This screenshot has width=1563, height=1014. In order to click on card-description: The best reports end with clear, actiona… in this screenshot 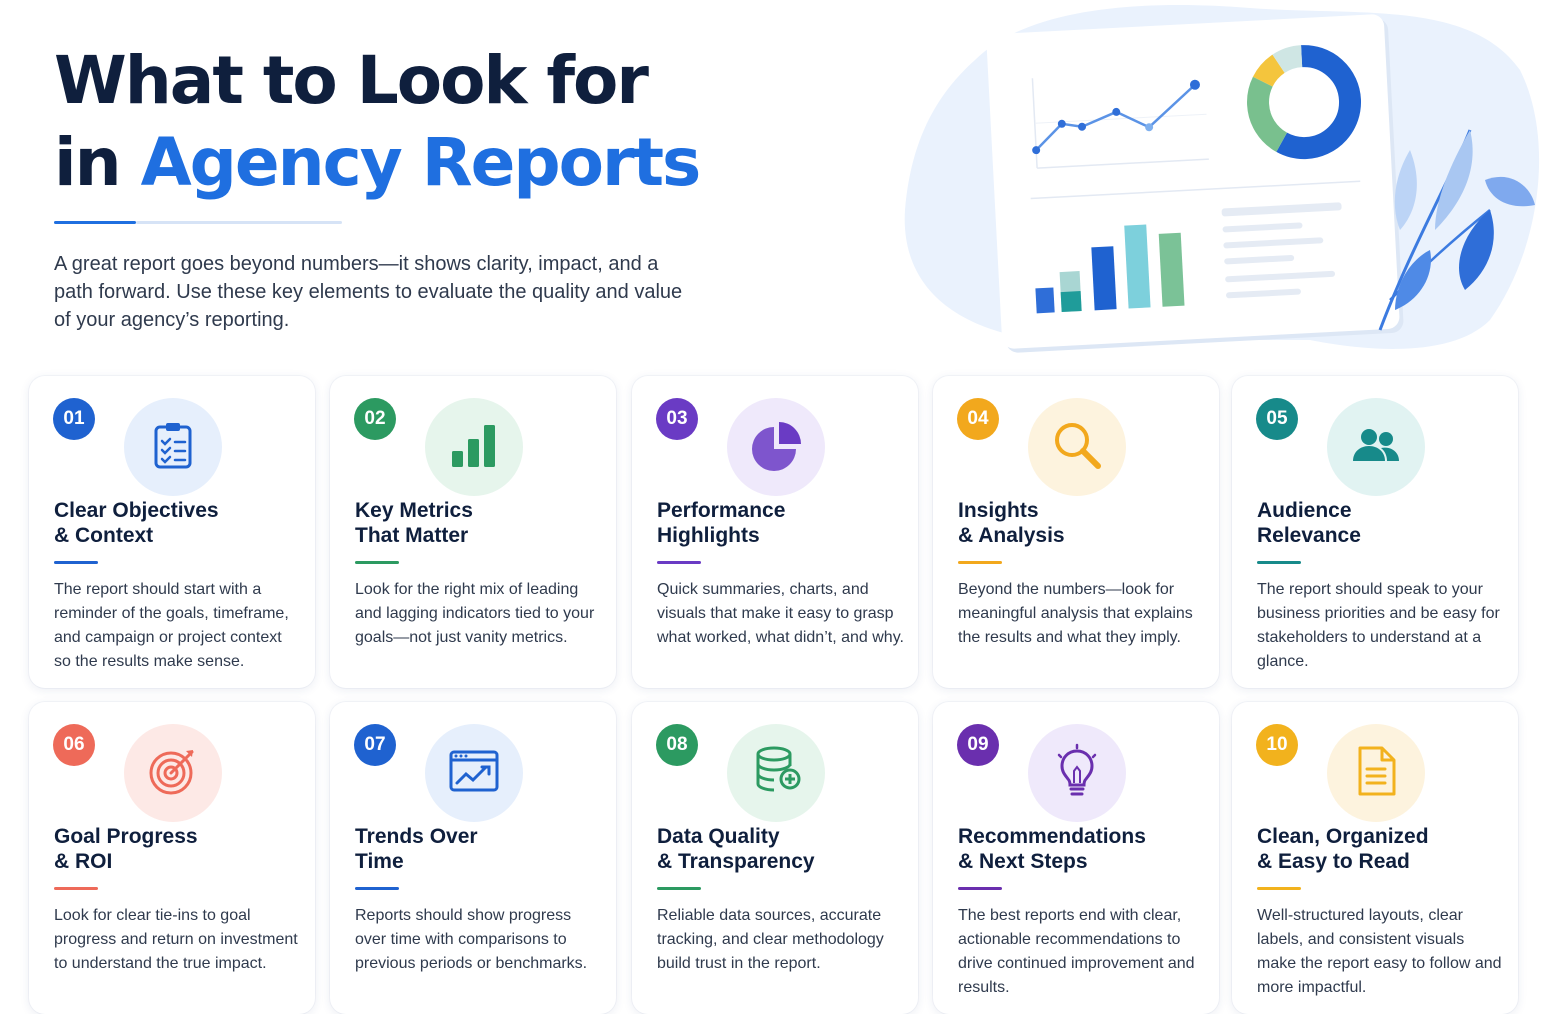, I will do `click(1076, 951)`.